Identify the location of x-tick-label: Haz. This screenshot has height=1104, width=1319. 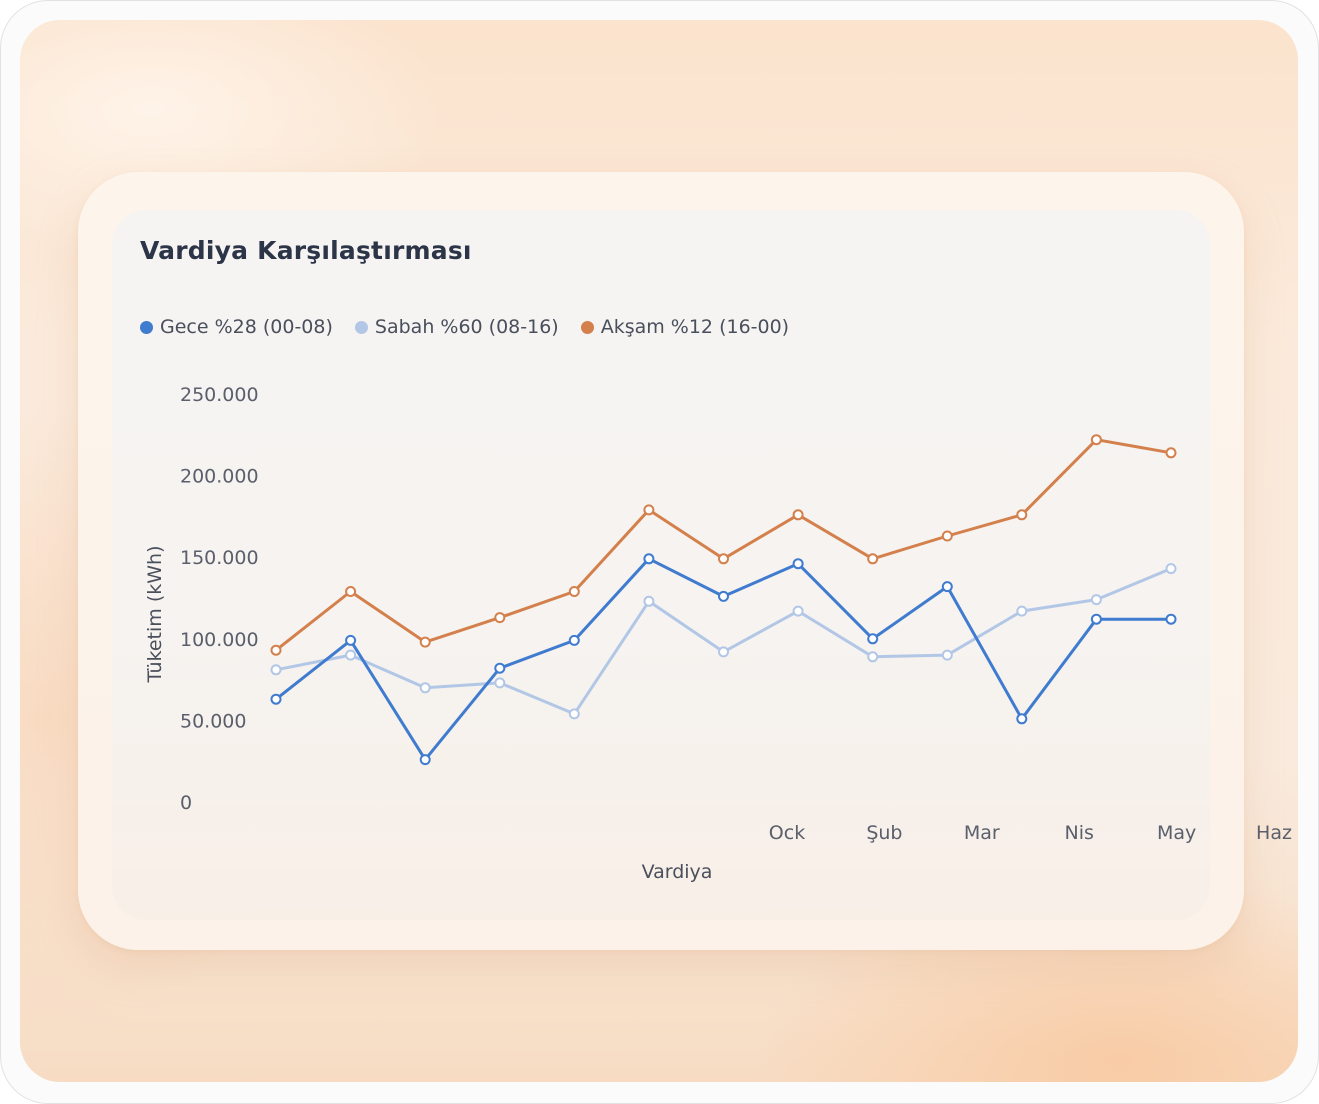
(1274, 833).